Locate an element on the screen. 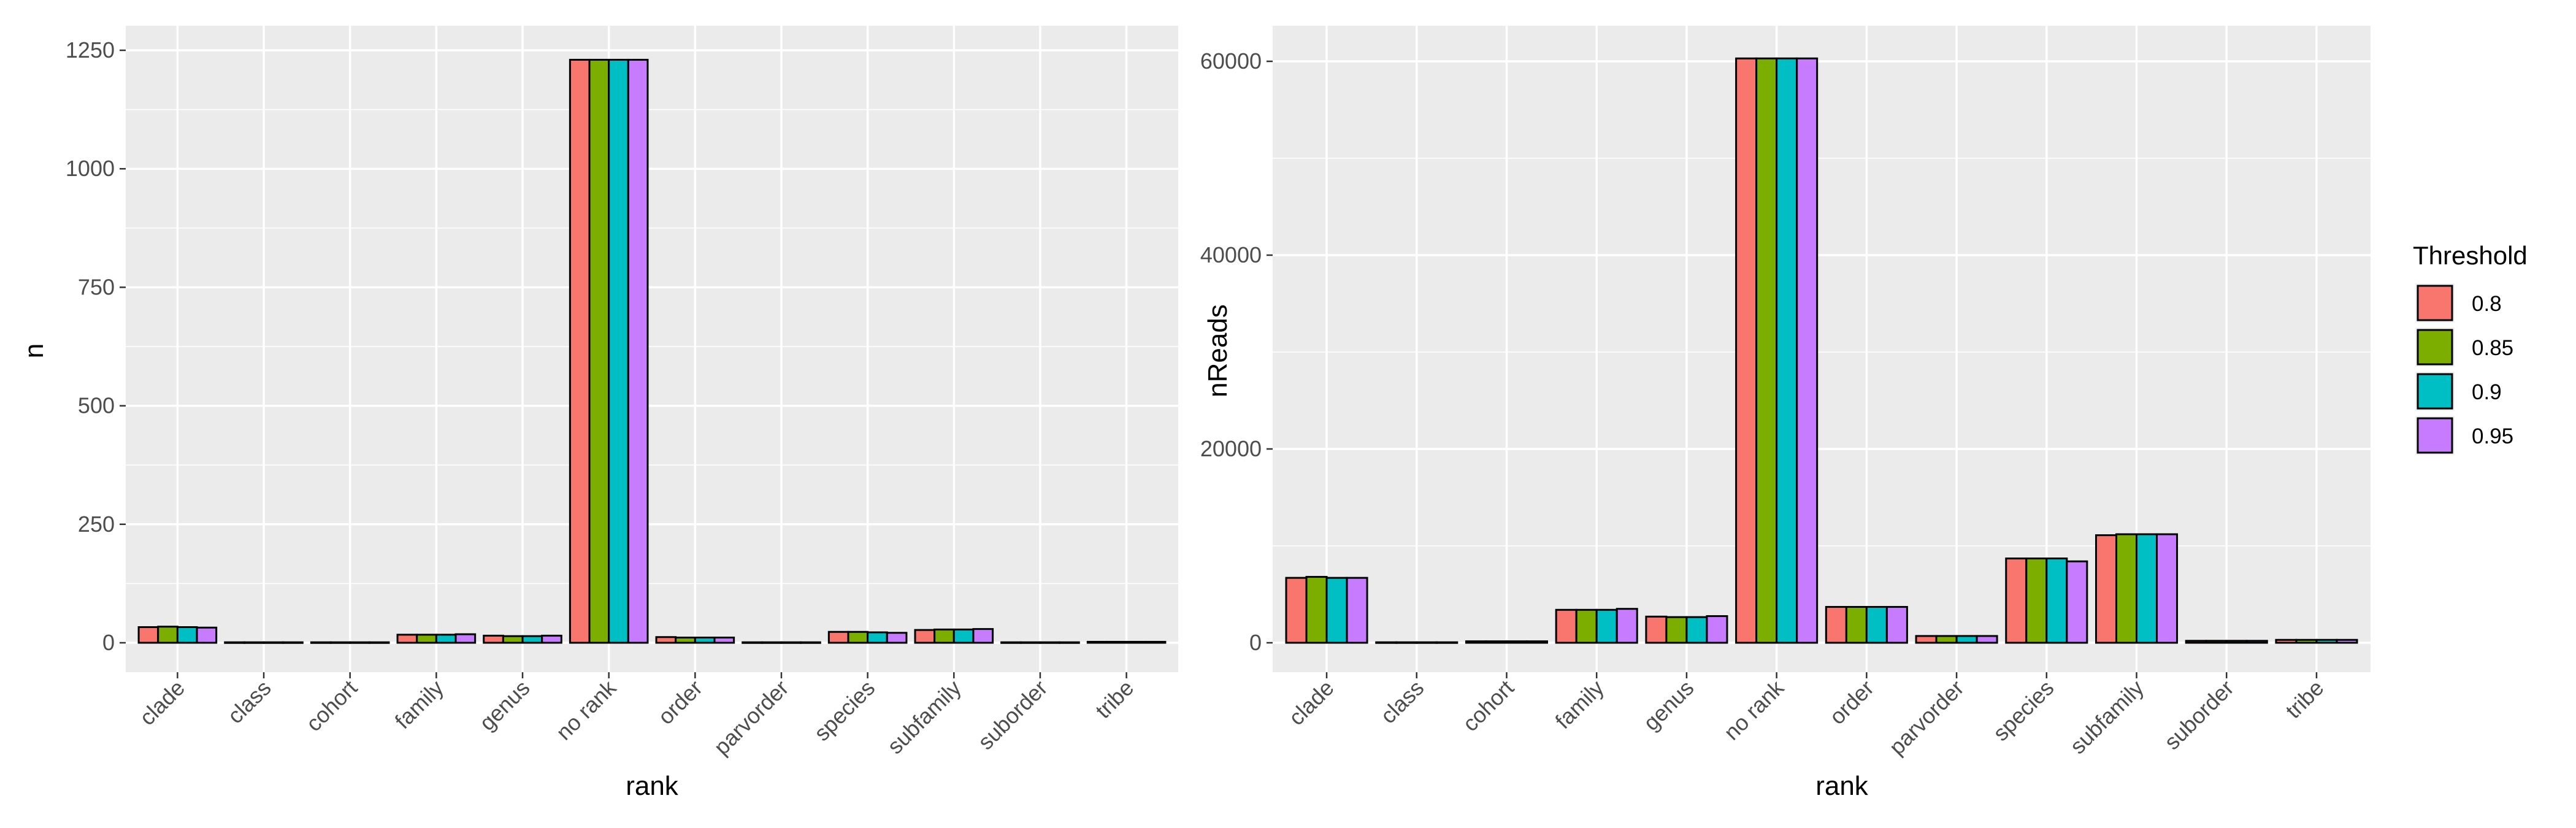 Image resolution: width=2576 pixels, height=828 pixels. legend-label-0.85: 0.85 is located at coordinates (2492, 348).